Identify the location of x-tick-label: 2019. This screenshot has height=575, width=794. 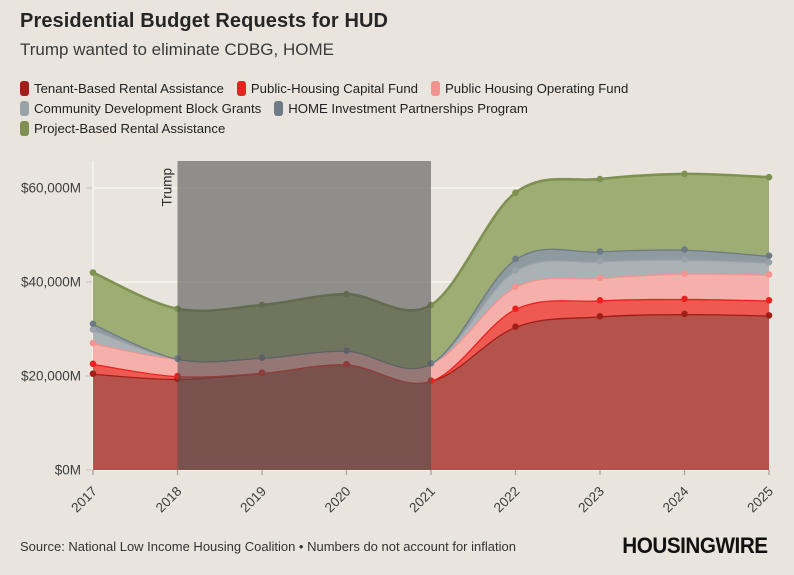
(253, 500).